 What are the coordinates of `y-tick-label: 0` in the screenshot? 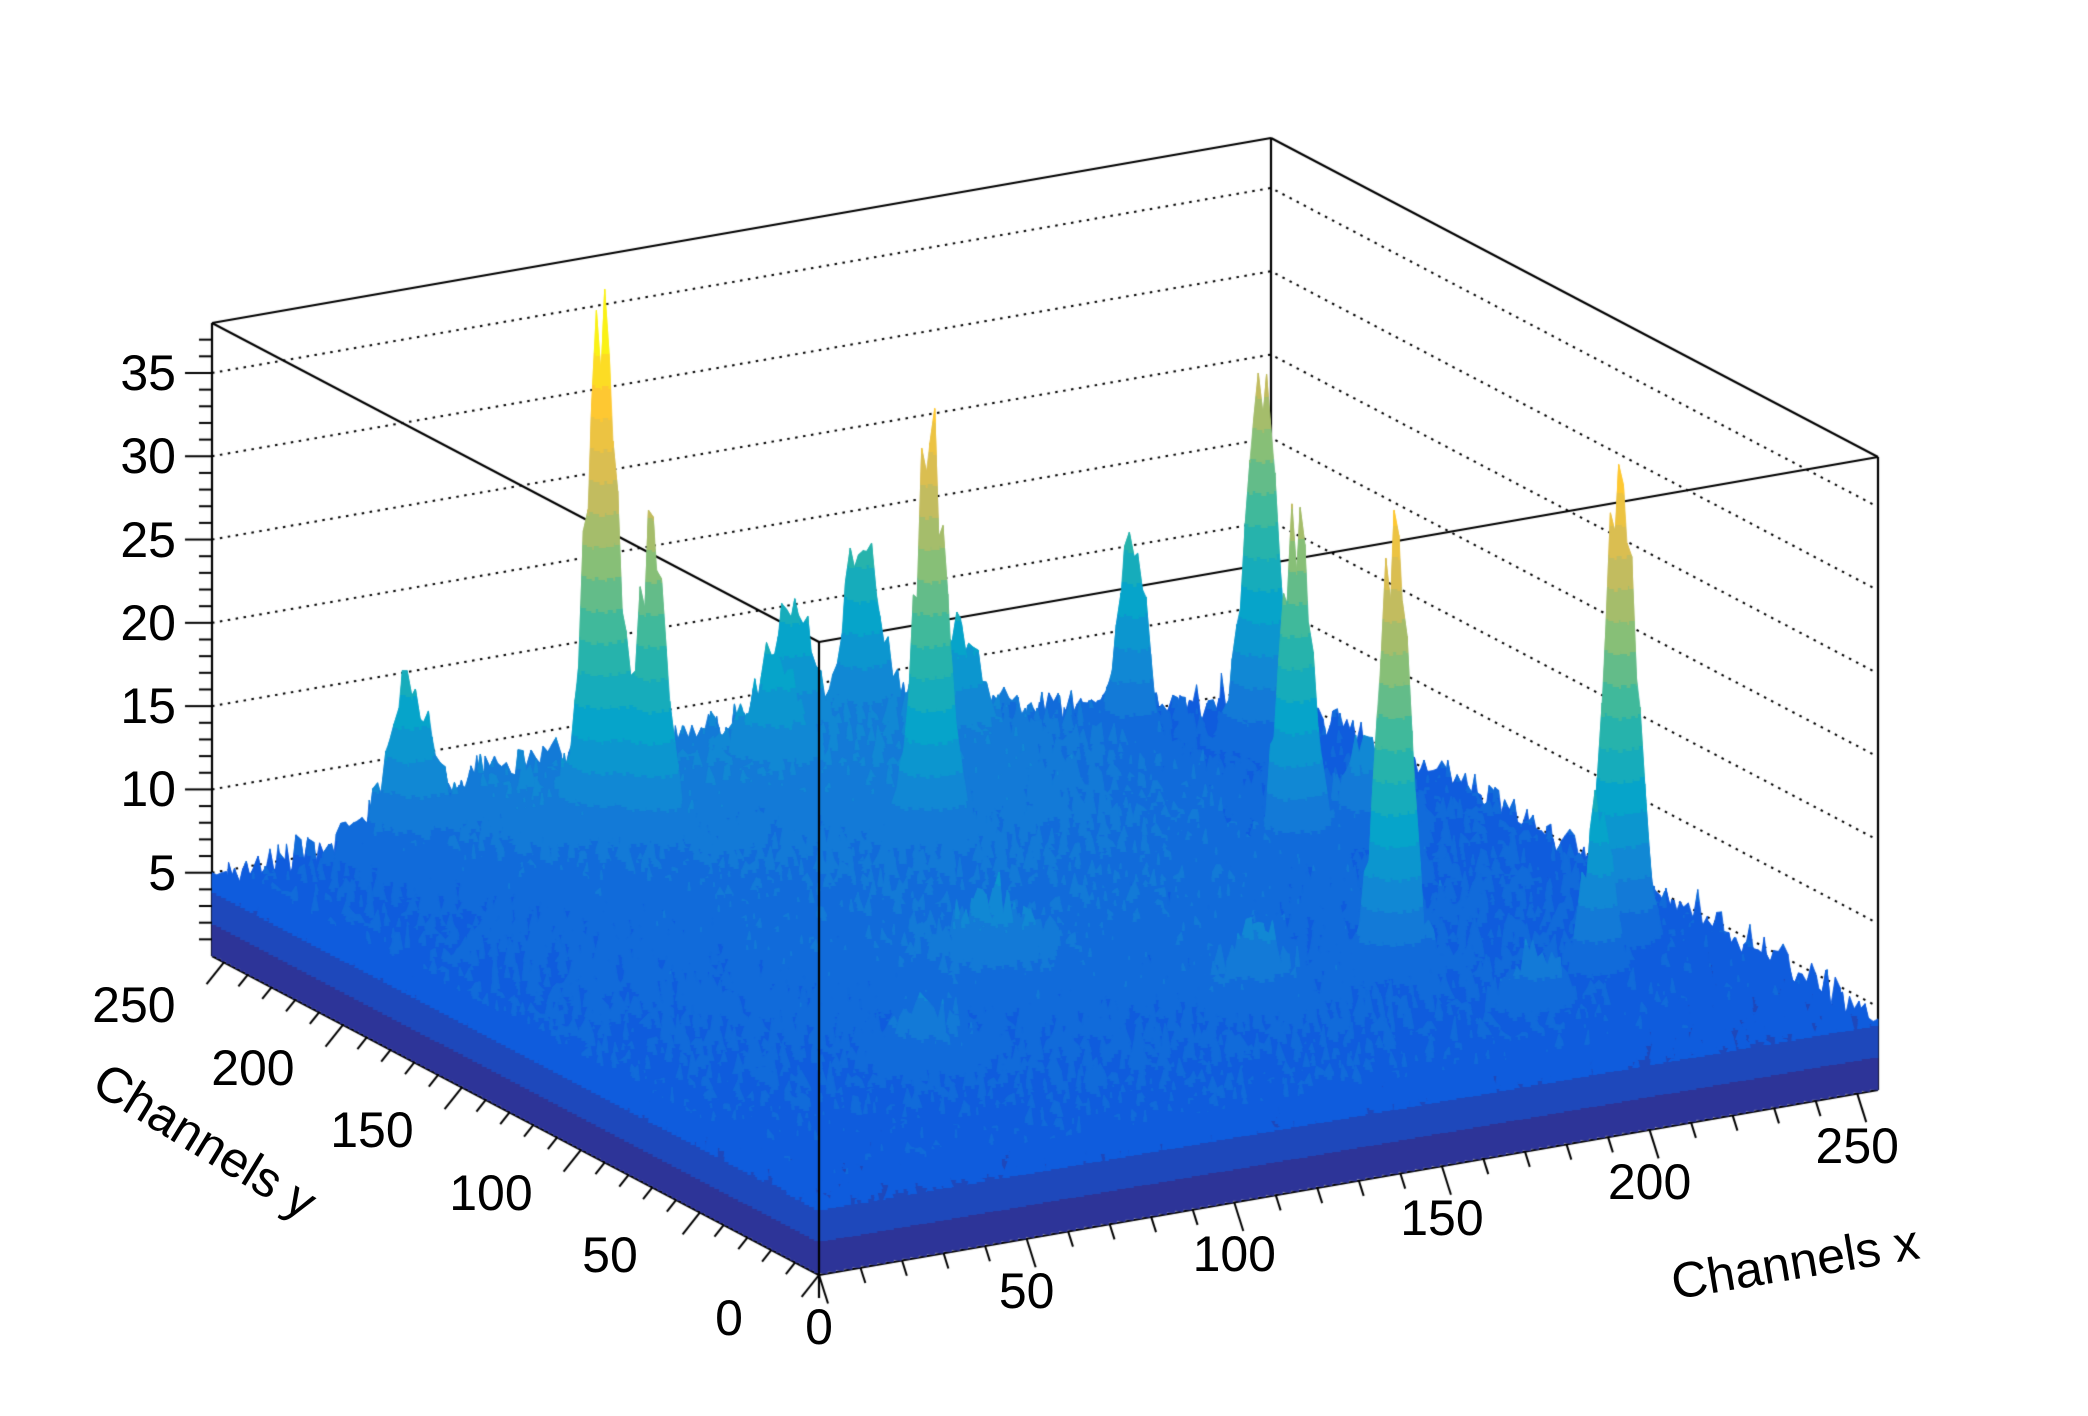 It's located at (729, 1318).